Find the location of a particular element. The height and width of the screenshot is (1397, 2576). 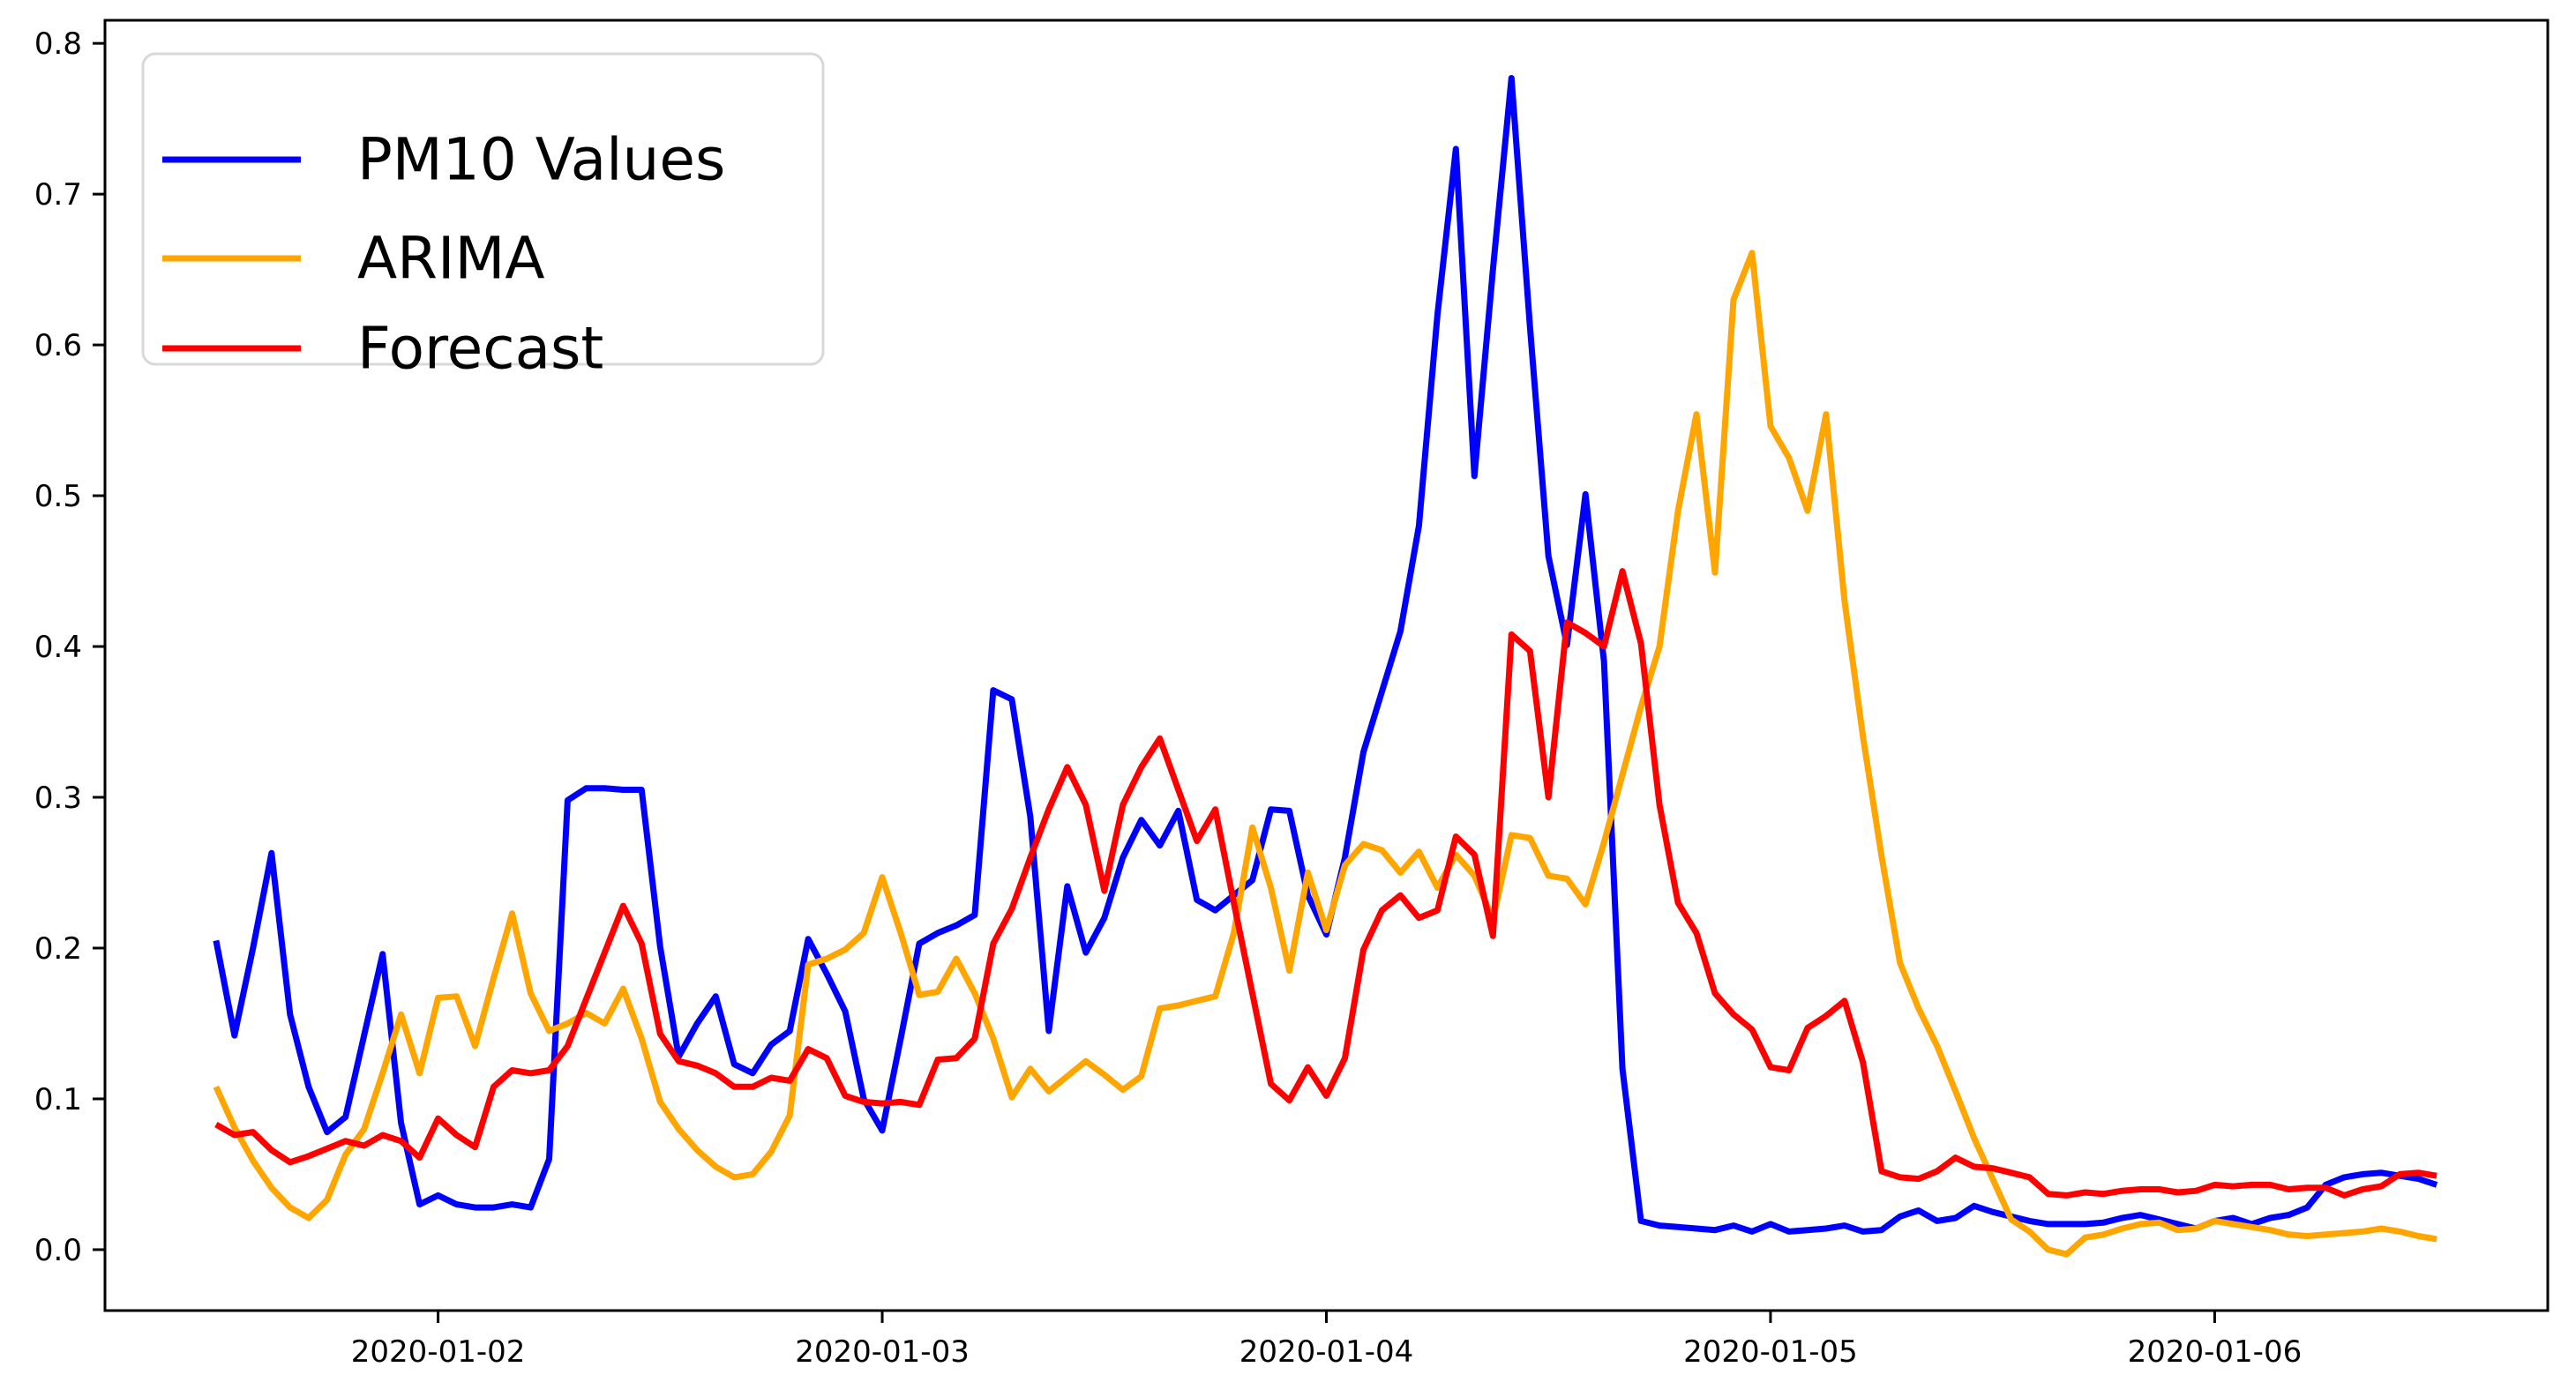

y-tick-label: 0.7 is located at coordinates (58, 195).